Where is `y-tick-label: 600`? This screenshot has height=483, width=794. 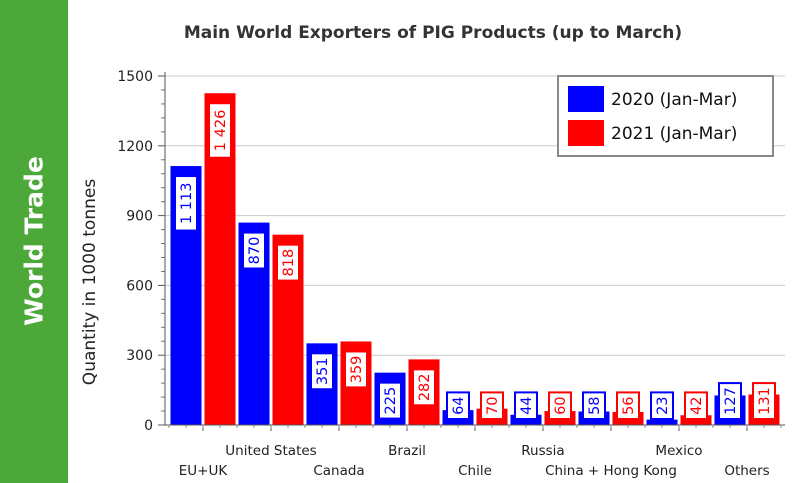
y-tick-label: 600 is located at coordinates (139, 286).